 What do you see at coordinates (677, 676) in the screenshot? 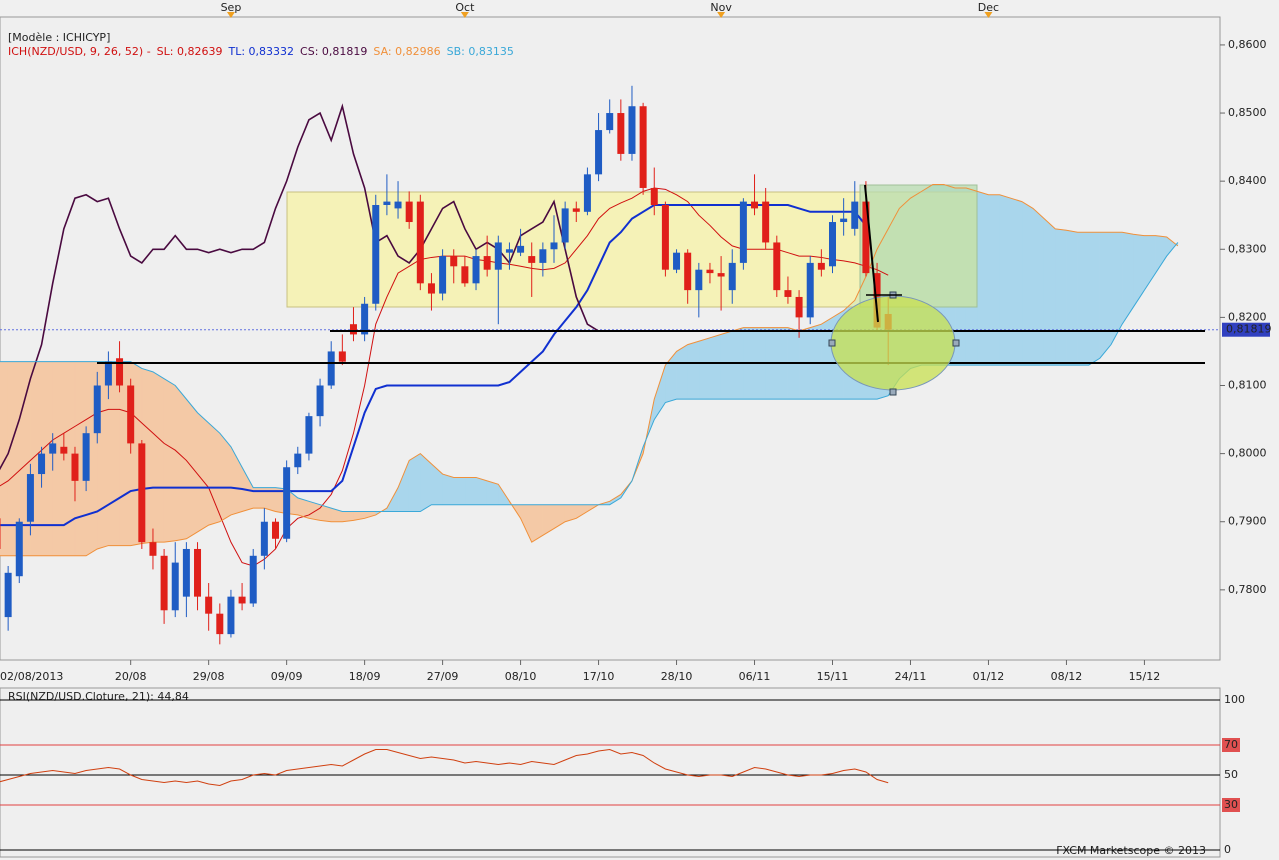
I see `x-tick-label: 28/10` at bounding box center [677, 676].